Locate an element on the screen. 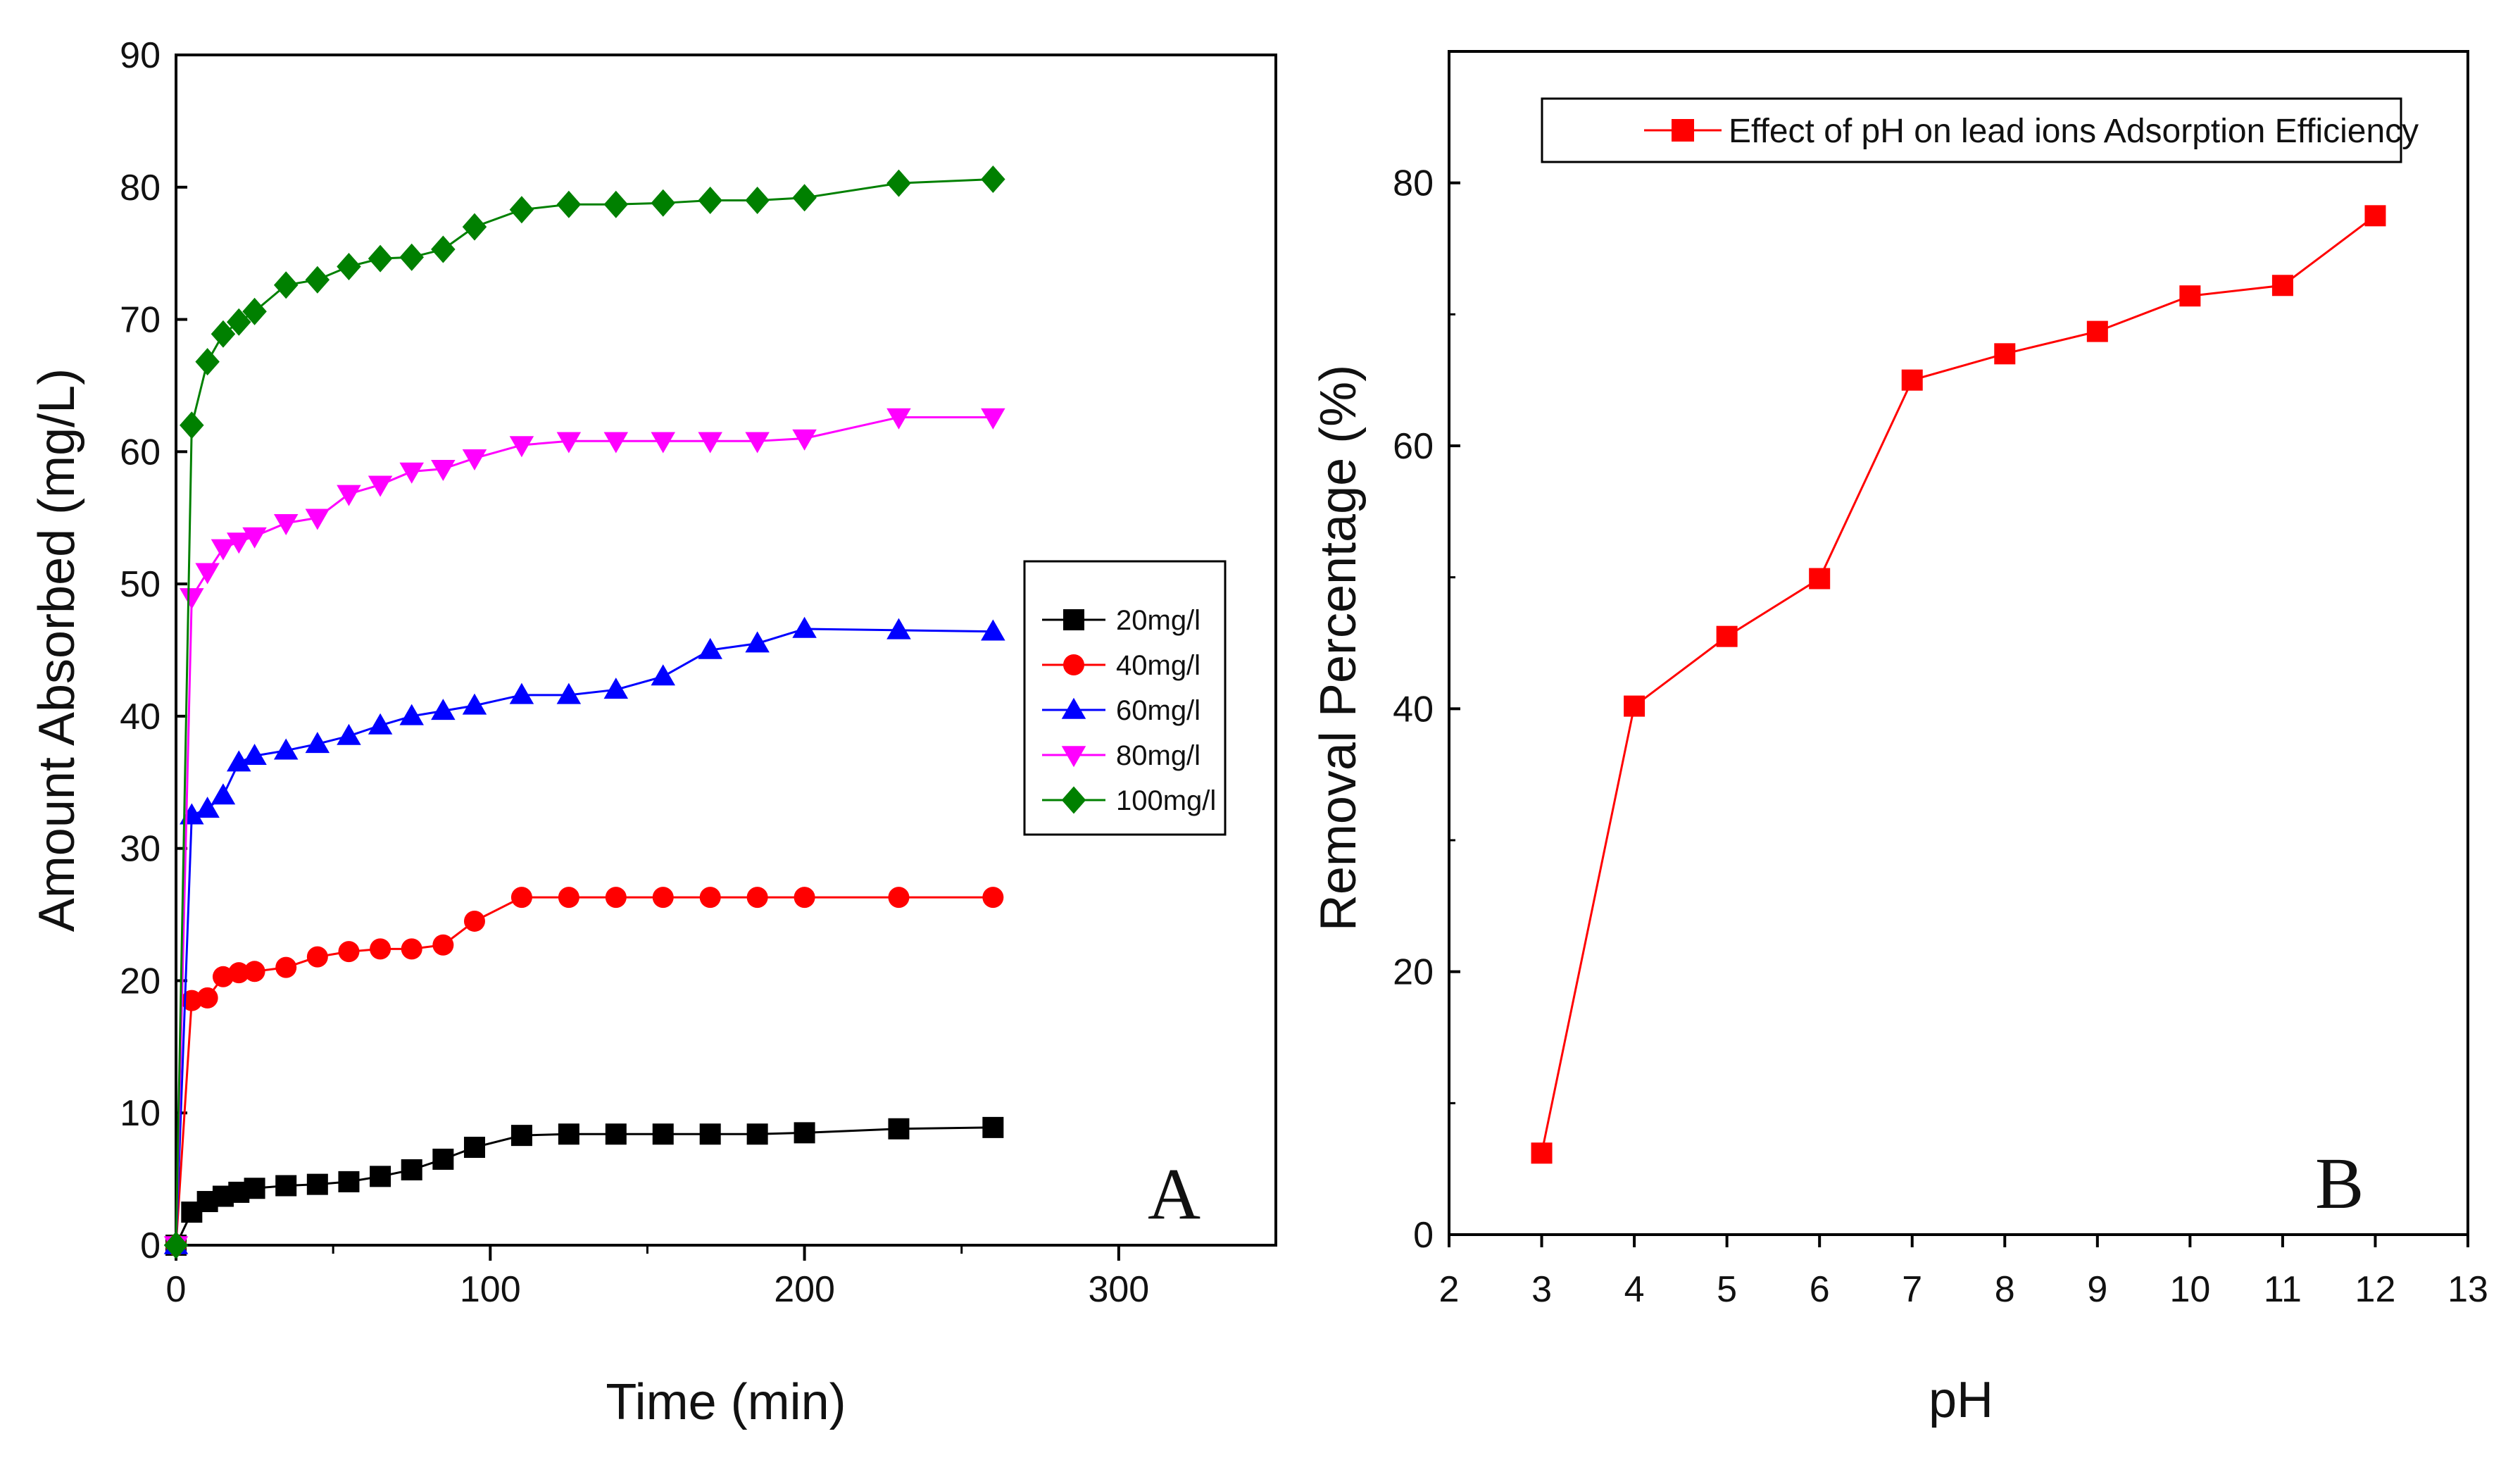 This screenshot has height=1460, width=2520. y-tick-label: 40 is located at coordinates (141, 717).